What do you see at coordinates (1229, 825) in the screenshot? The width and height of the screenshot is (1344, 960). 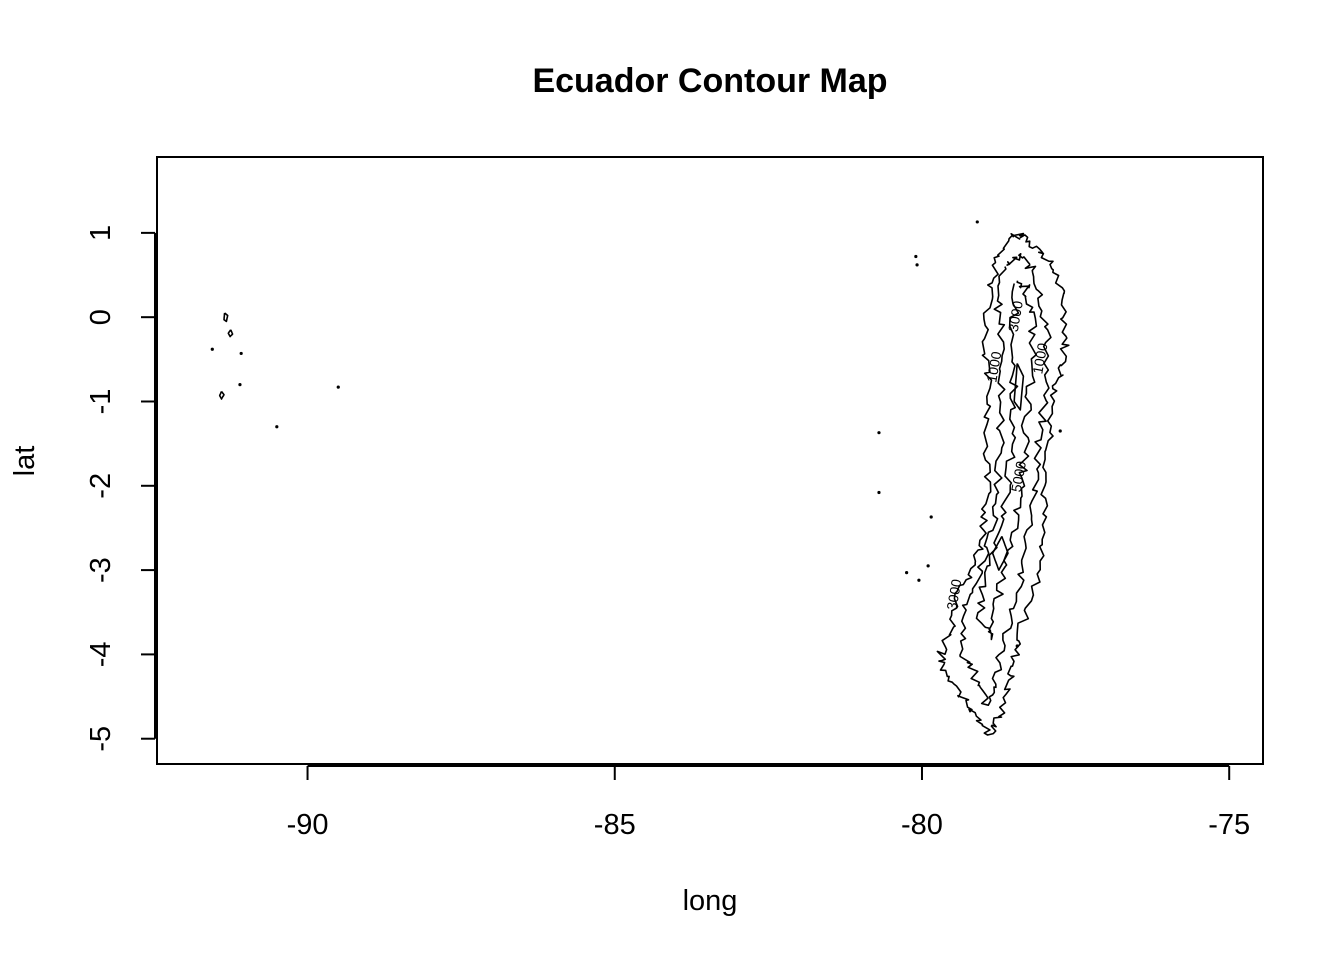 I see `x-tick-label: -75` at bounding box center [1229, 825].